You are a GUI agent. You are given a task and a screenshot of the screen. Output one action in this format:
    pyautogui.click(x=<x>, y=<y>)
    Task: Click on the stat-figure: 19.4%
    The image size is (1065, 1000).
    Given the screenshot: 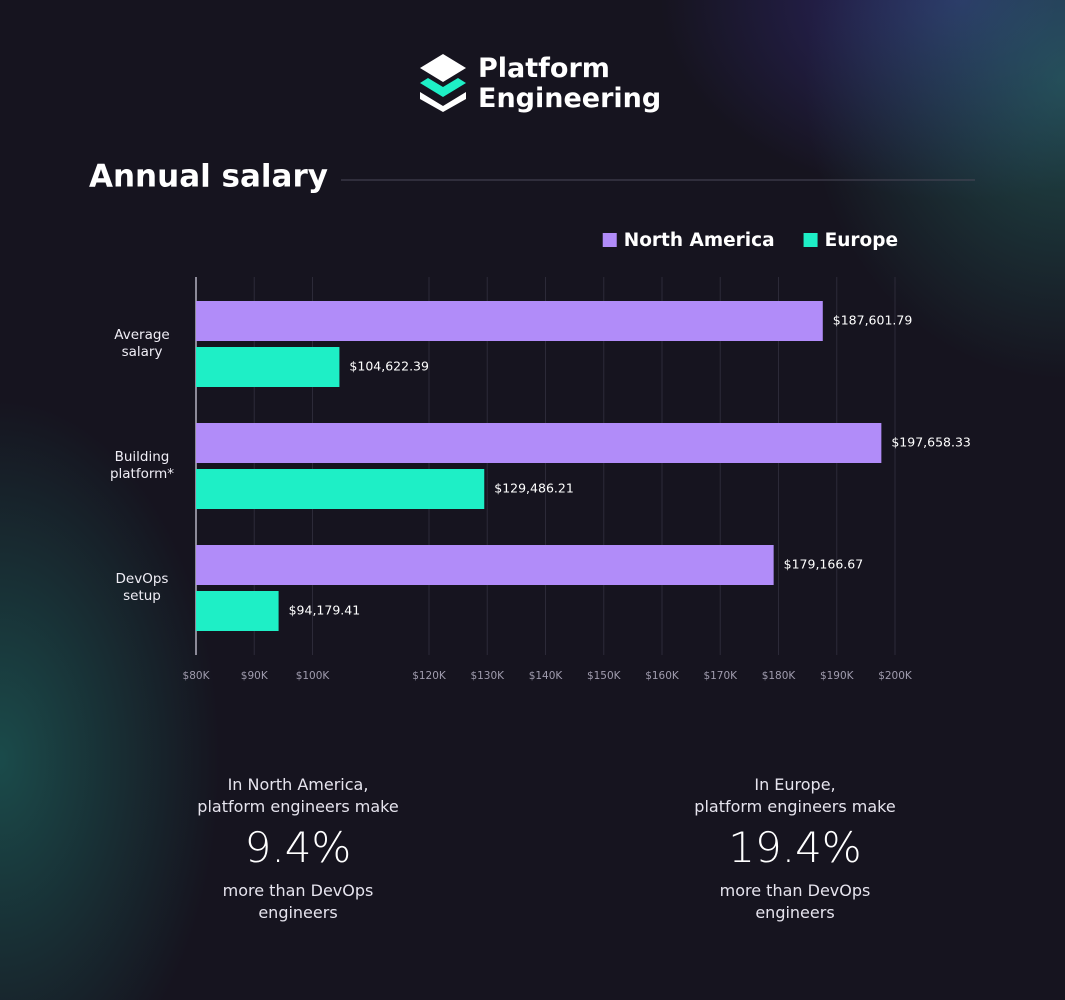 What is the action you would take?
    pyautogui.click(x=795, y=847)
    